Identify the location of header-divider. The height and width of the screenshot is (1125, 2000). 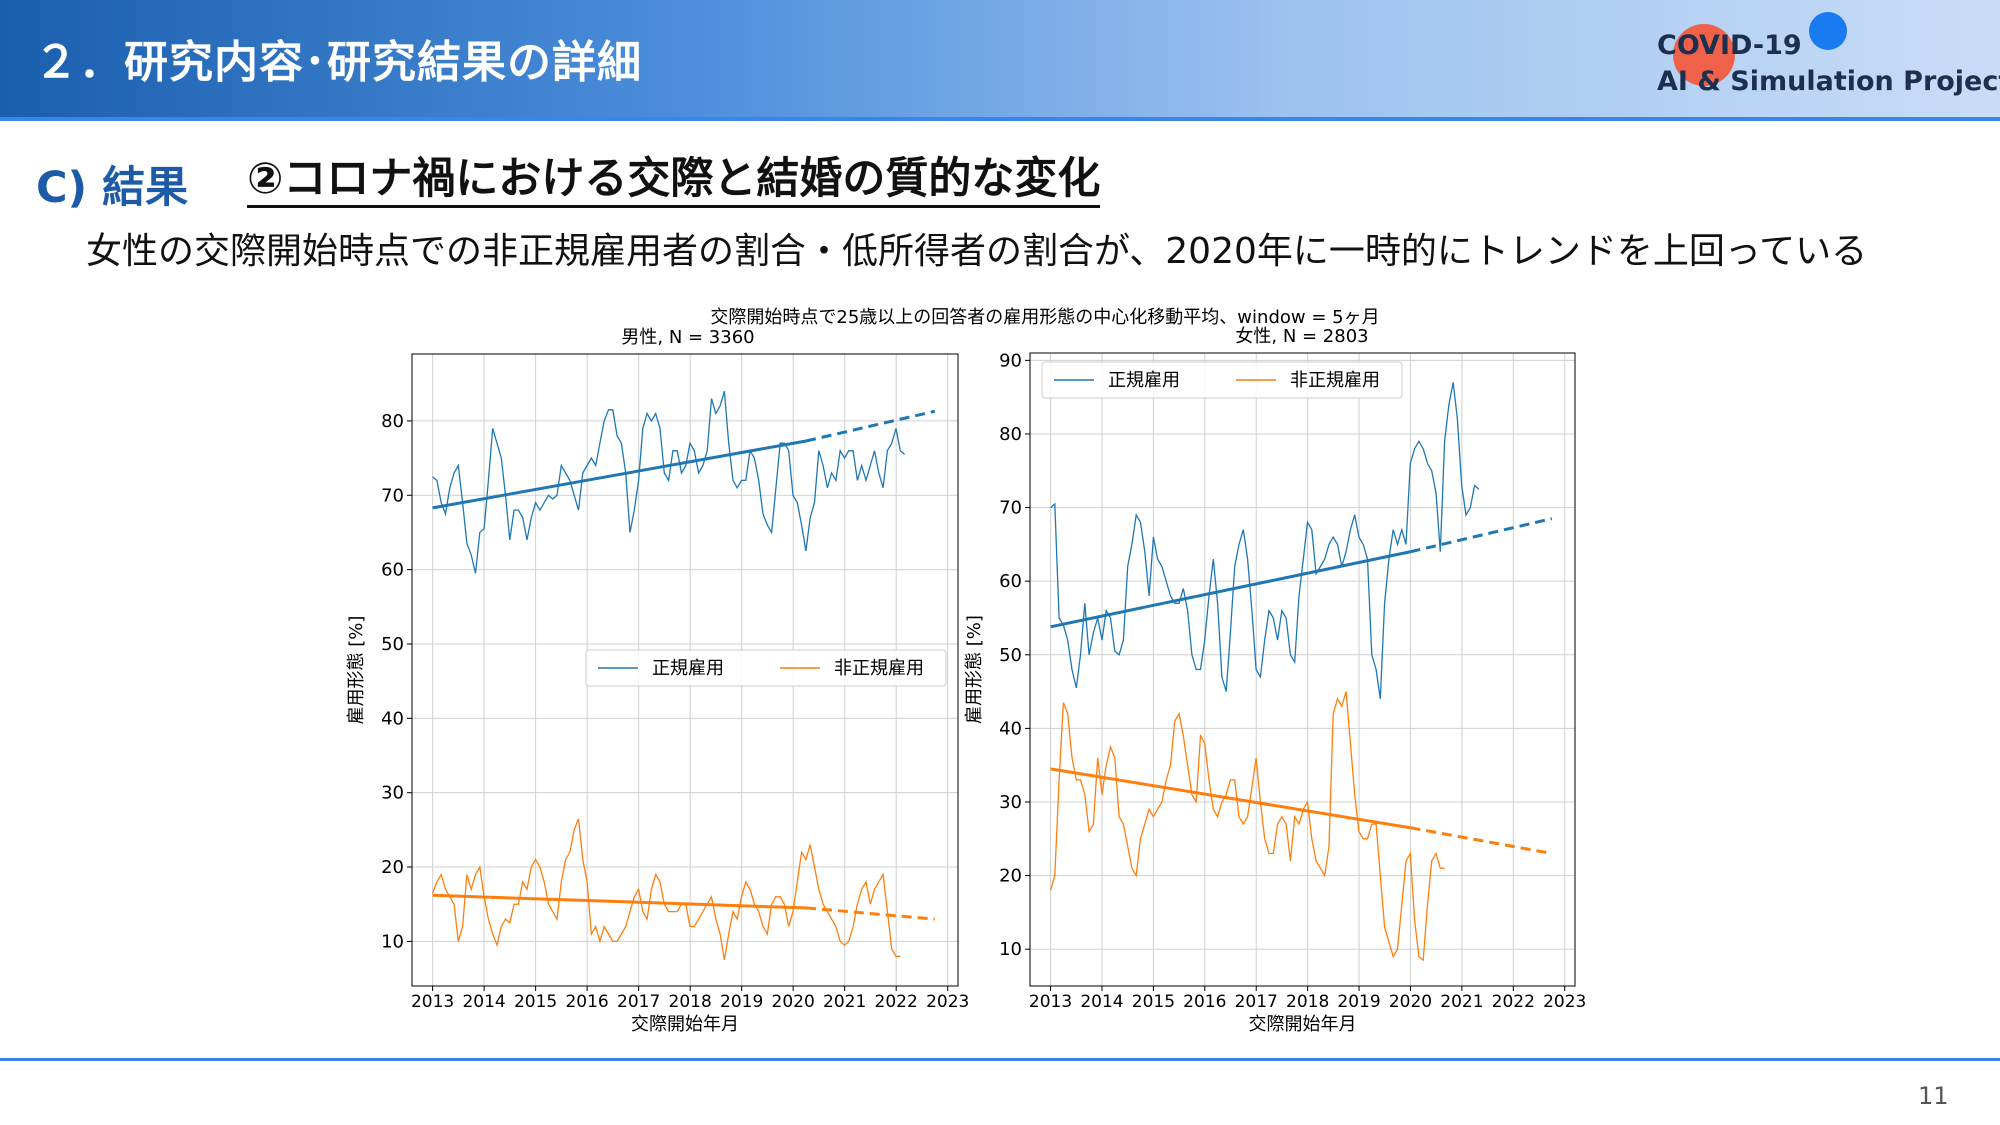
(1000, 119).